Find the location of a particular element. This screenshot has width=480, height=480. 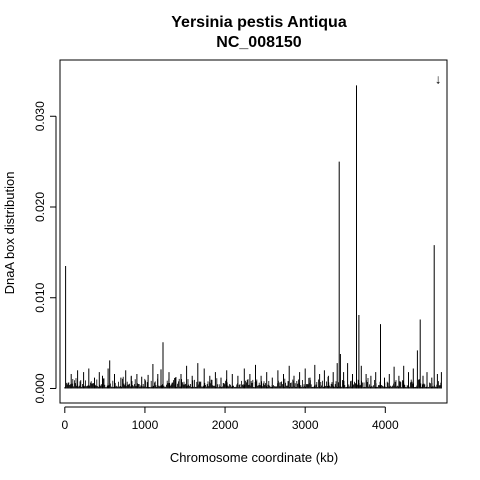

x-tick-label: 1000 is located at coordinates (145, 425).